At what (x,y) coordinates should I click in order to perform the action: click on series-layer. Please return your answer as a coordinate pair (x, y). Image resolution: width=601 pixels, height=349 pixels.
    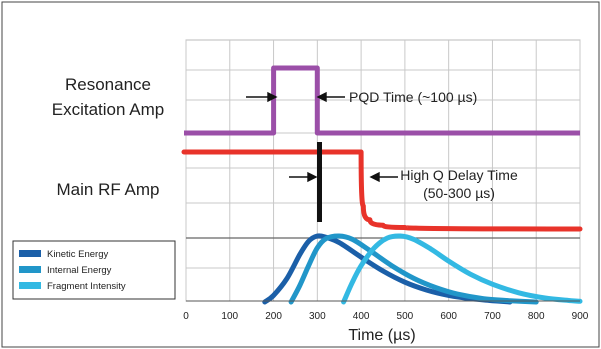
    Looking at the image, I should click on (422, 269).